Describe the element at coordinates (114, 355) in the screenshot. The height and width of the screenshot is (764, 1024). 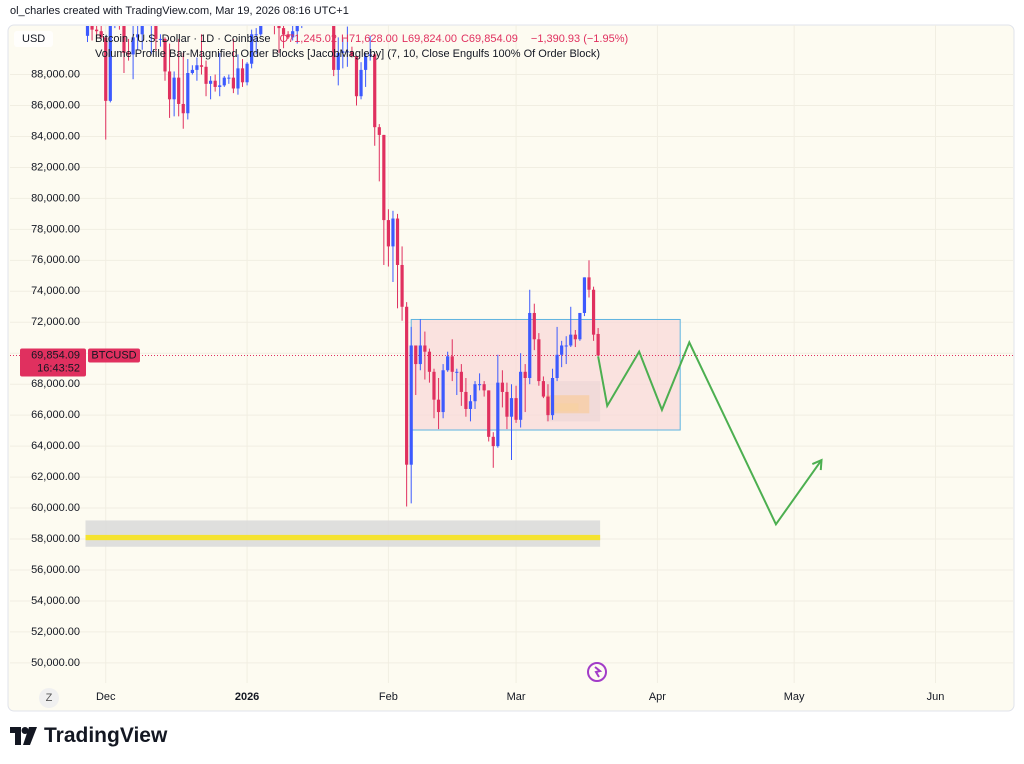
I see `symbol-tag` at that location.